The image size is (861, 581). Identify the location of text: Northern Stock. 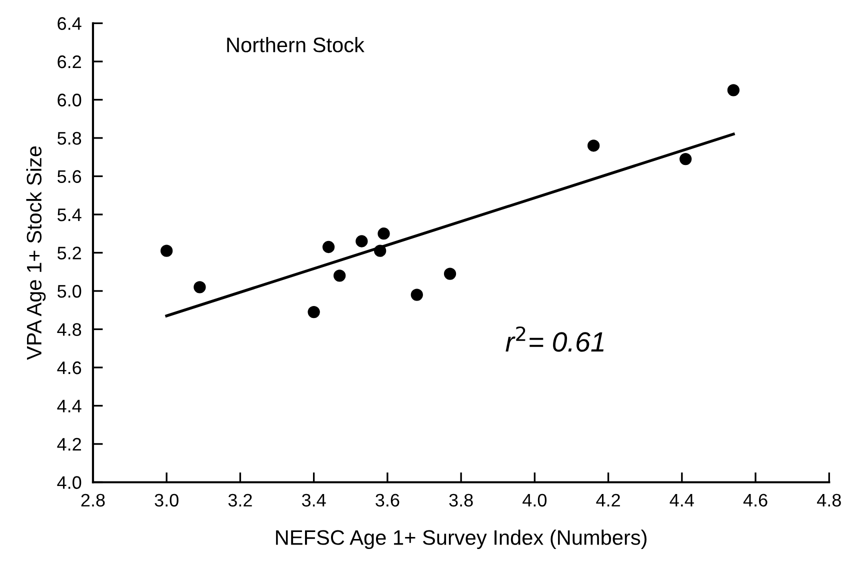
(295, 44).